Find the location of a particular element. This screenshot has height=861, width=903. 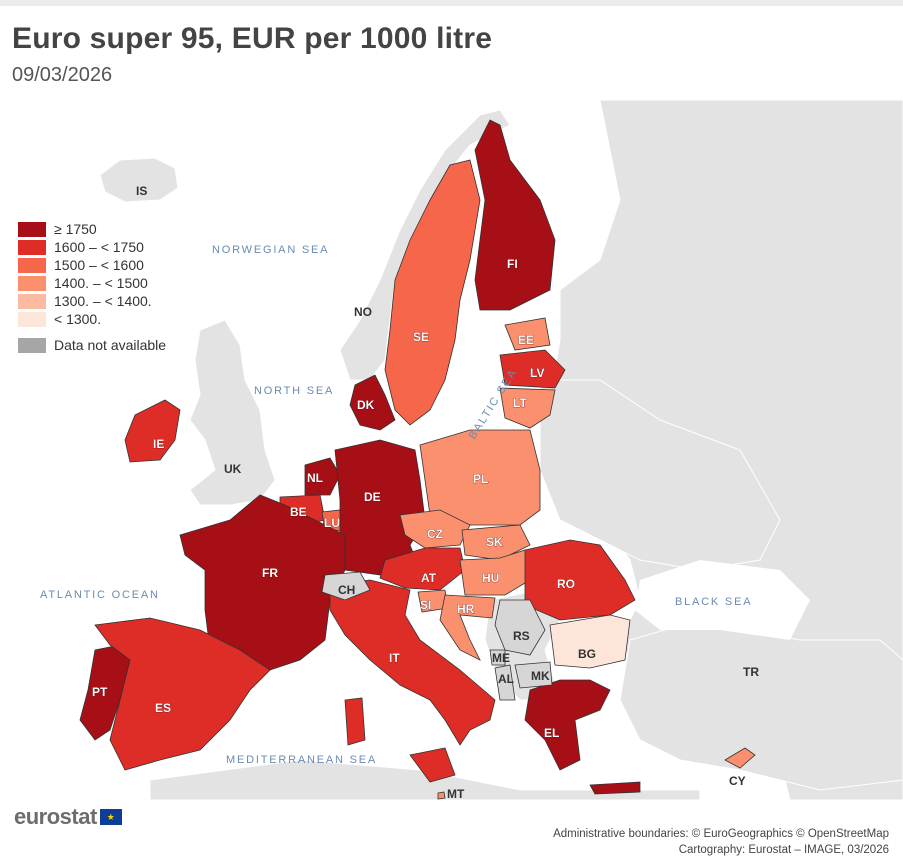

country-ch is located at coordinates (346, 586).